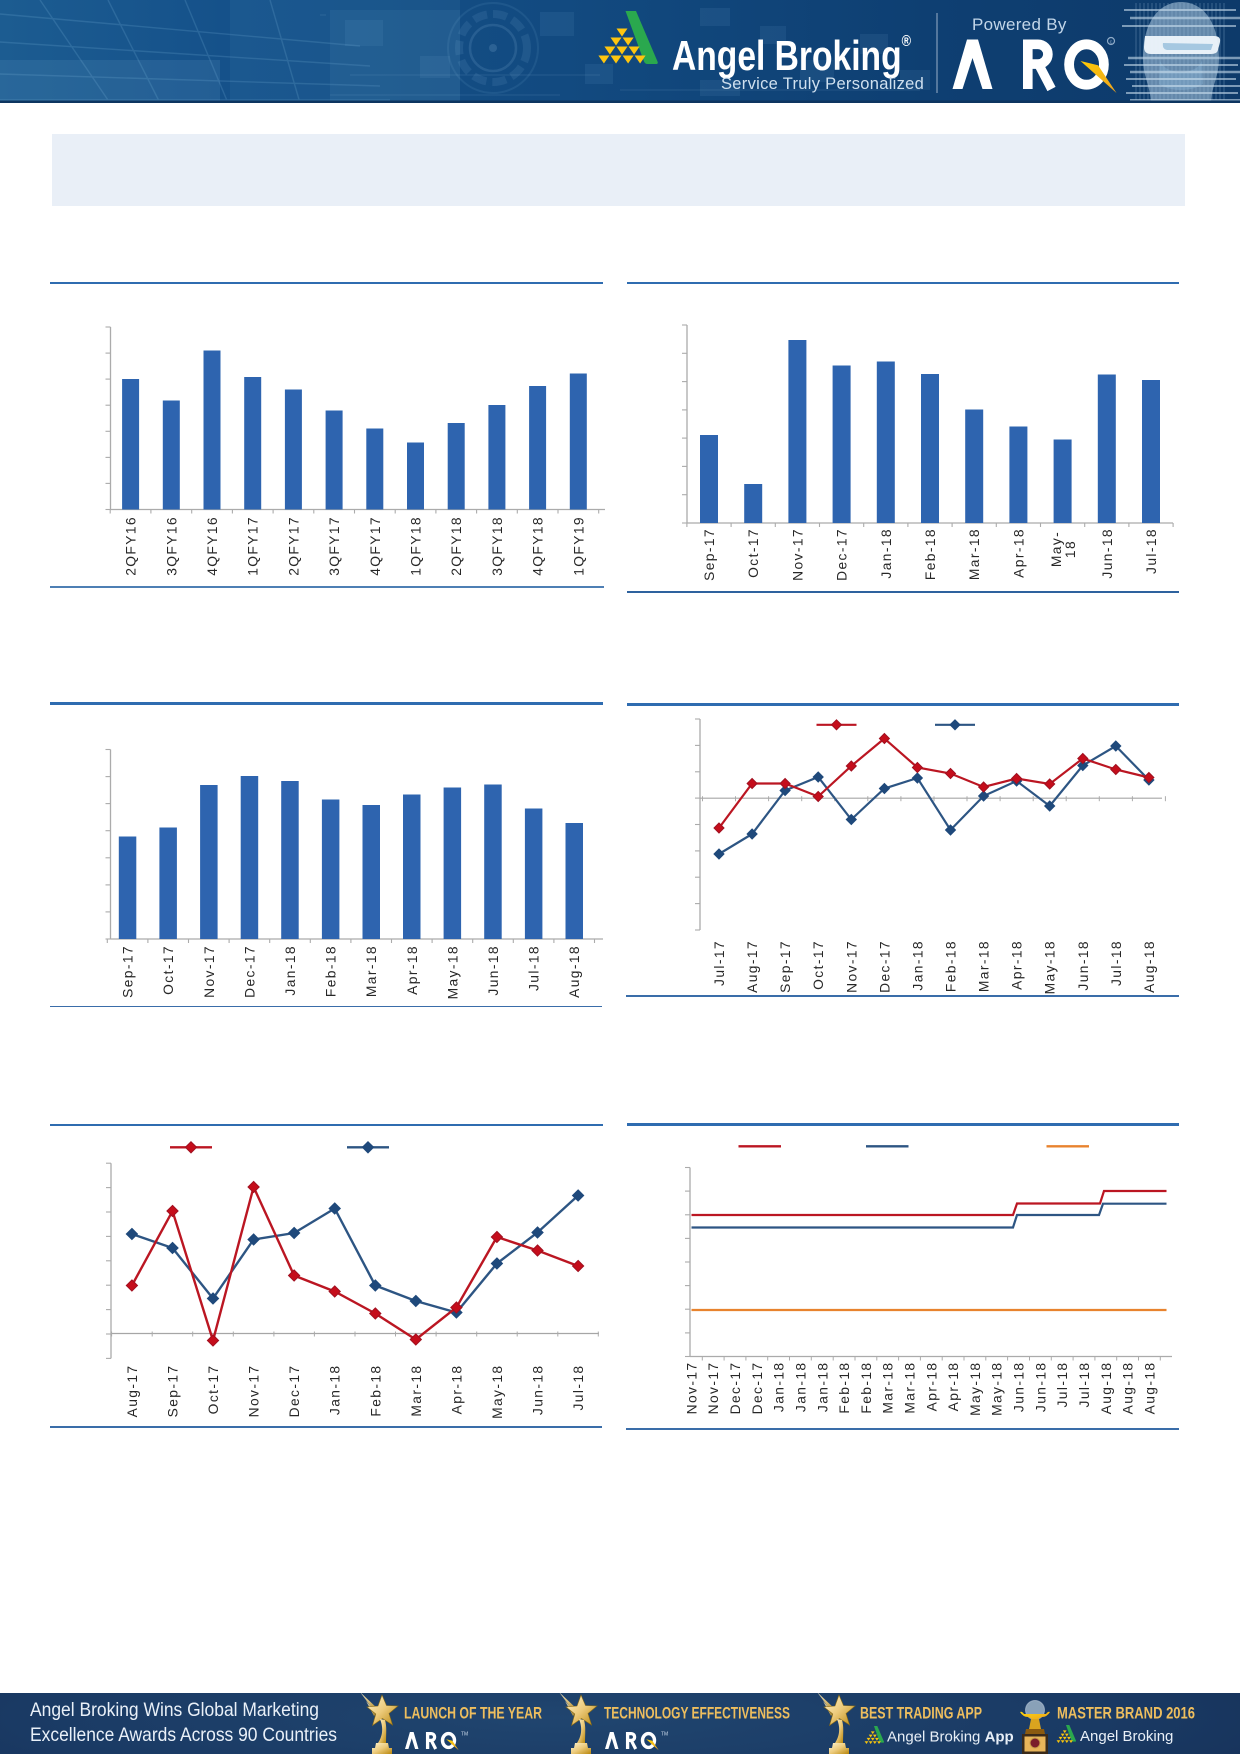 The image size is (1240, 1754). I want to click on svg-text: 4QFY16, so click(212, 546).